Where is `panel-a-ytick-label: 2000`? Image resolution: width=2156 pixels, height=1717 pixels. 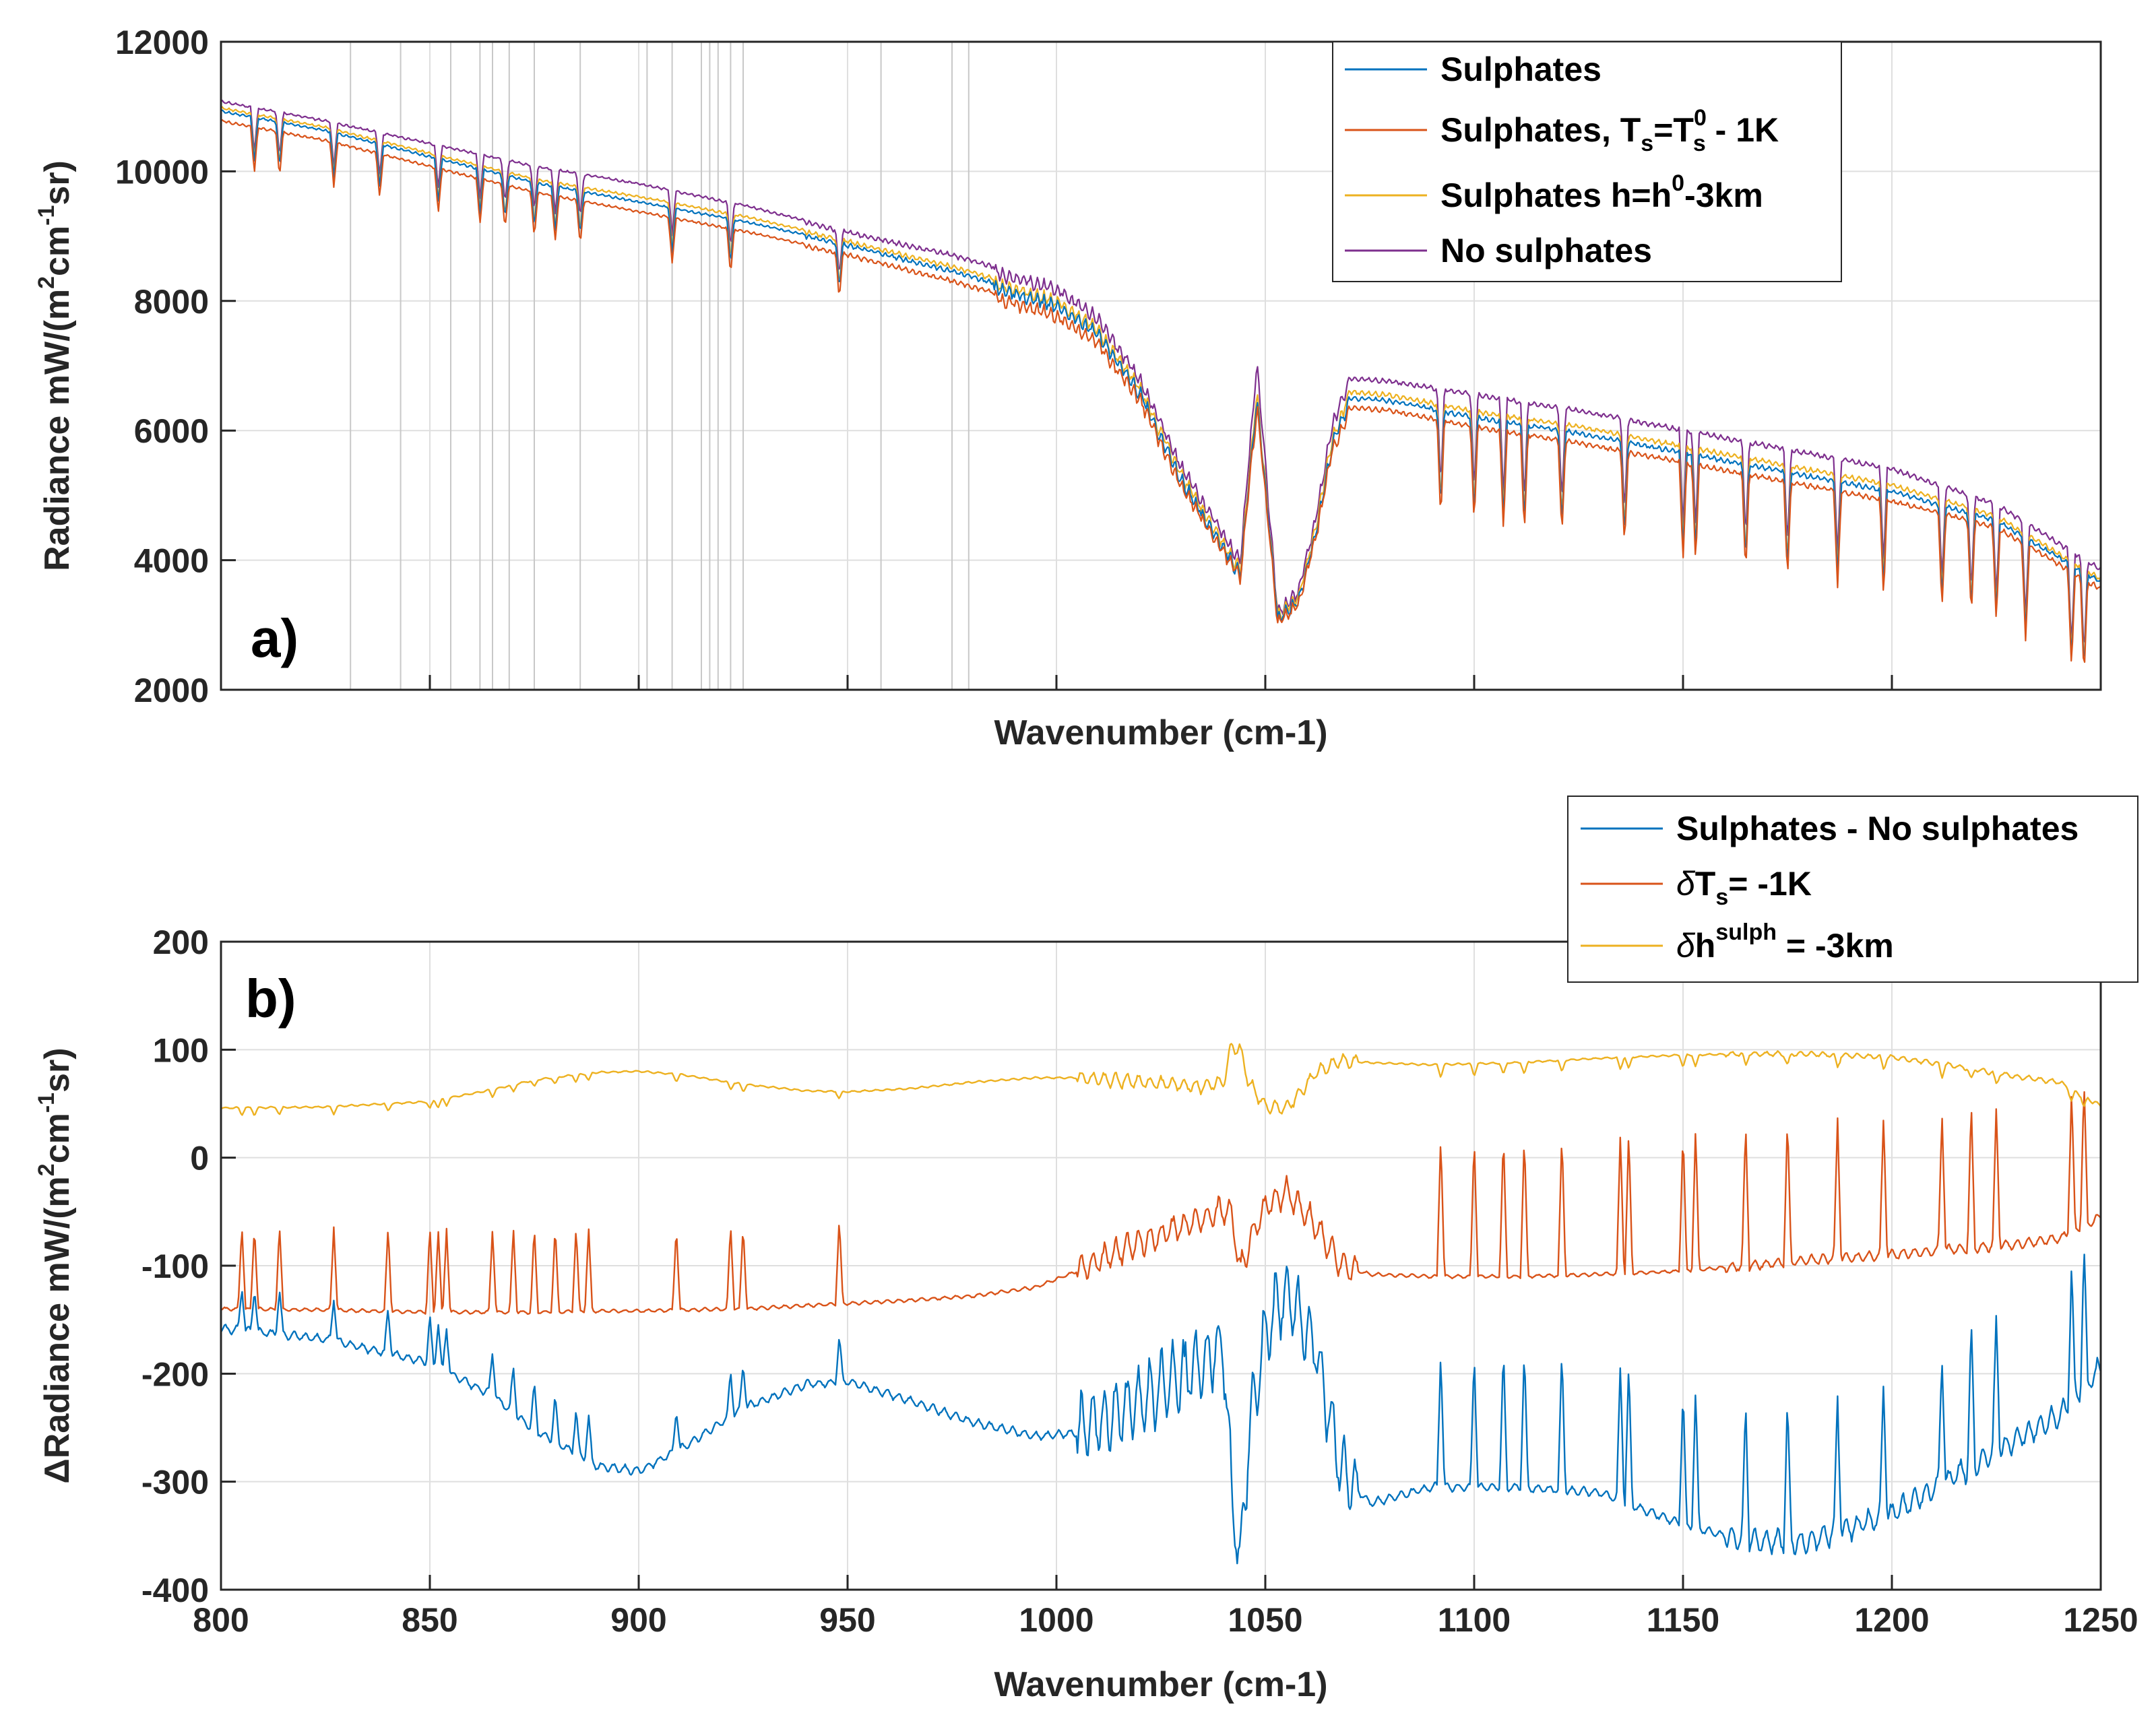
panel-a-ytick-label: 2000 is located at coordinates (171, 690).